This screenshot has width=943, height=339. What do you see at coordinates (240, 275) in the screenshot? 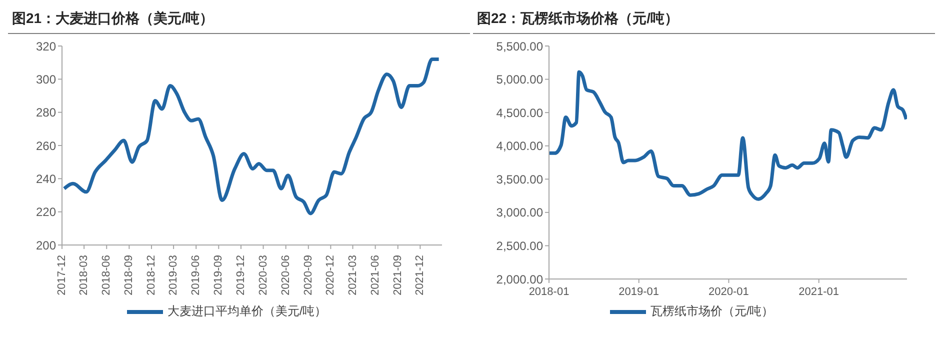
I see `x-tick-label: 2019-12` at bounding box center [240, 275].